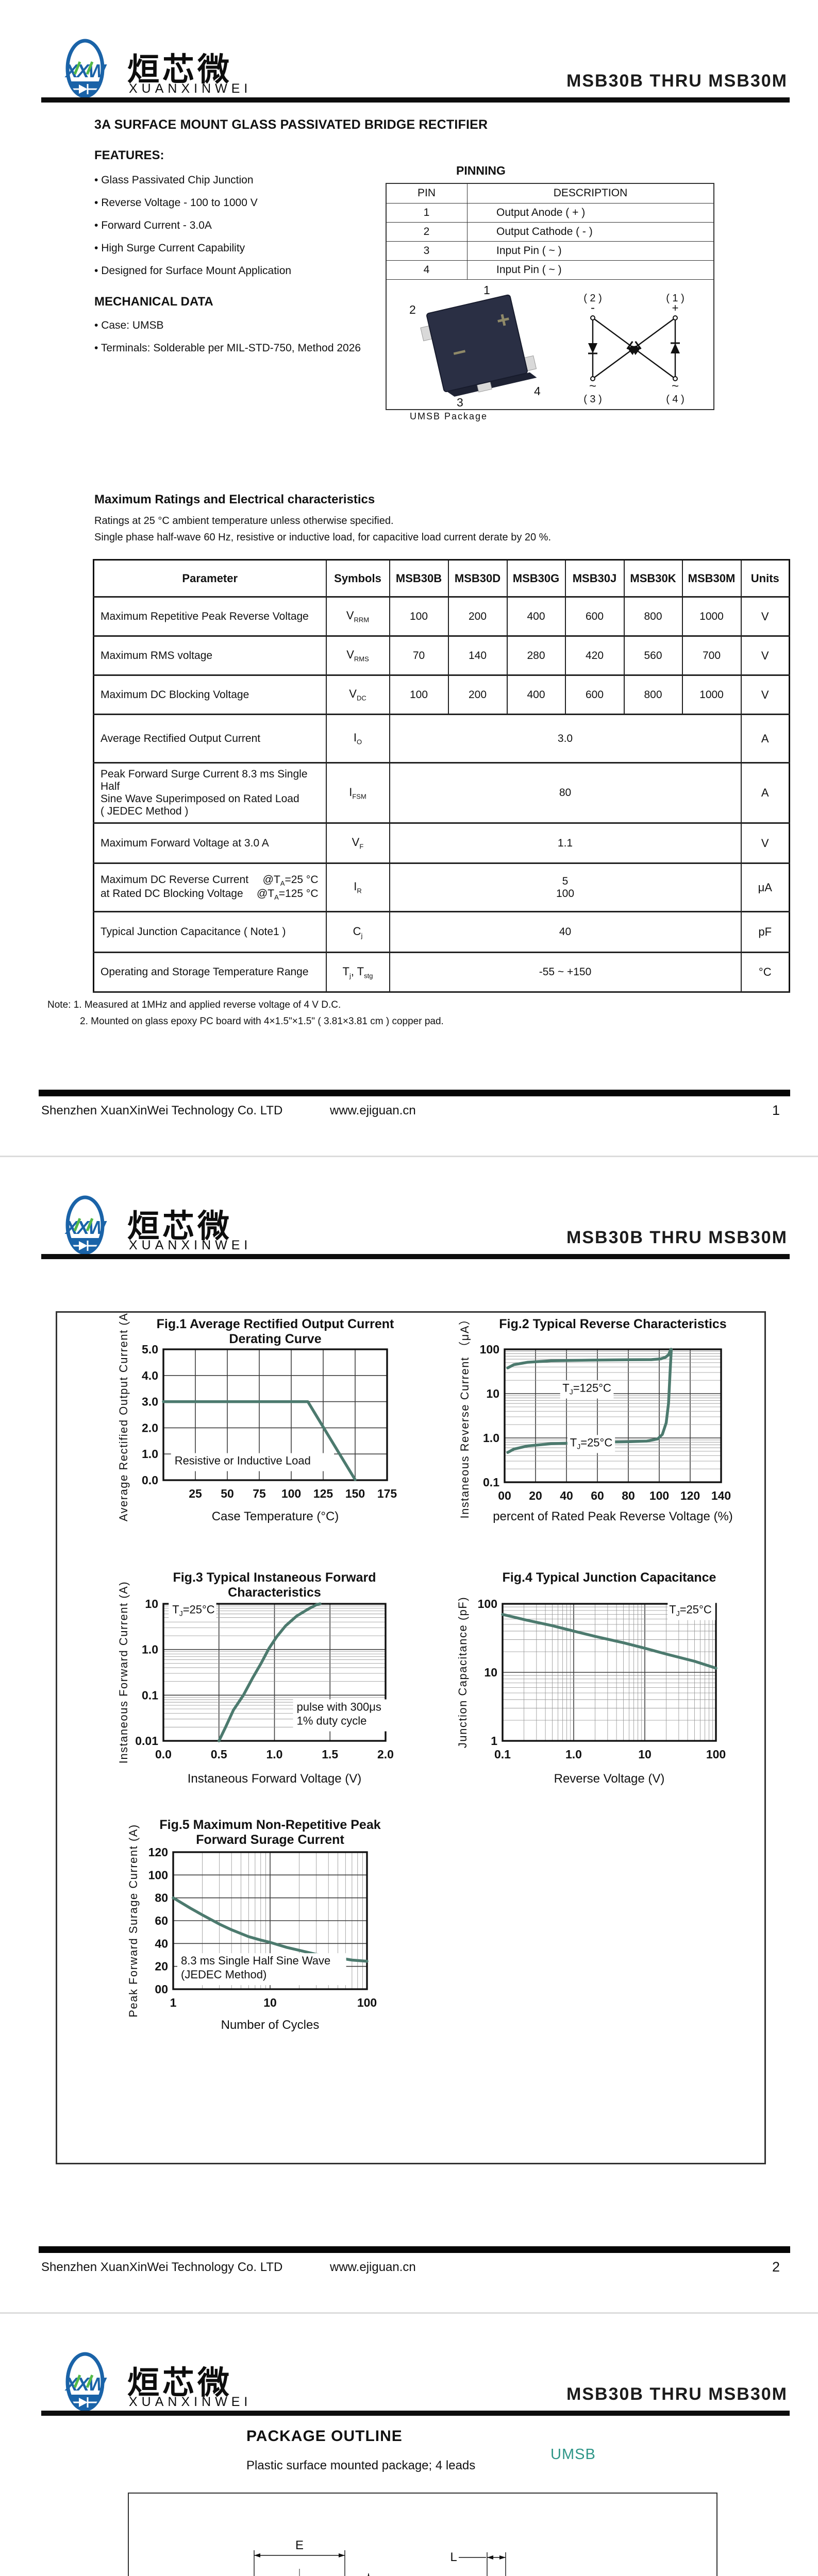 The height and width of the screenshot is (2576, 818). I want to click on part-range-title: MSB30B THRU MSB30M, so click(677, 2394).